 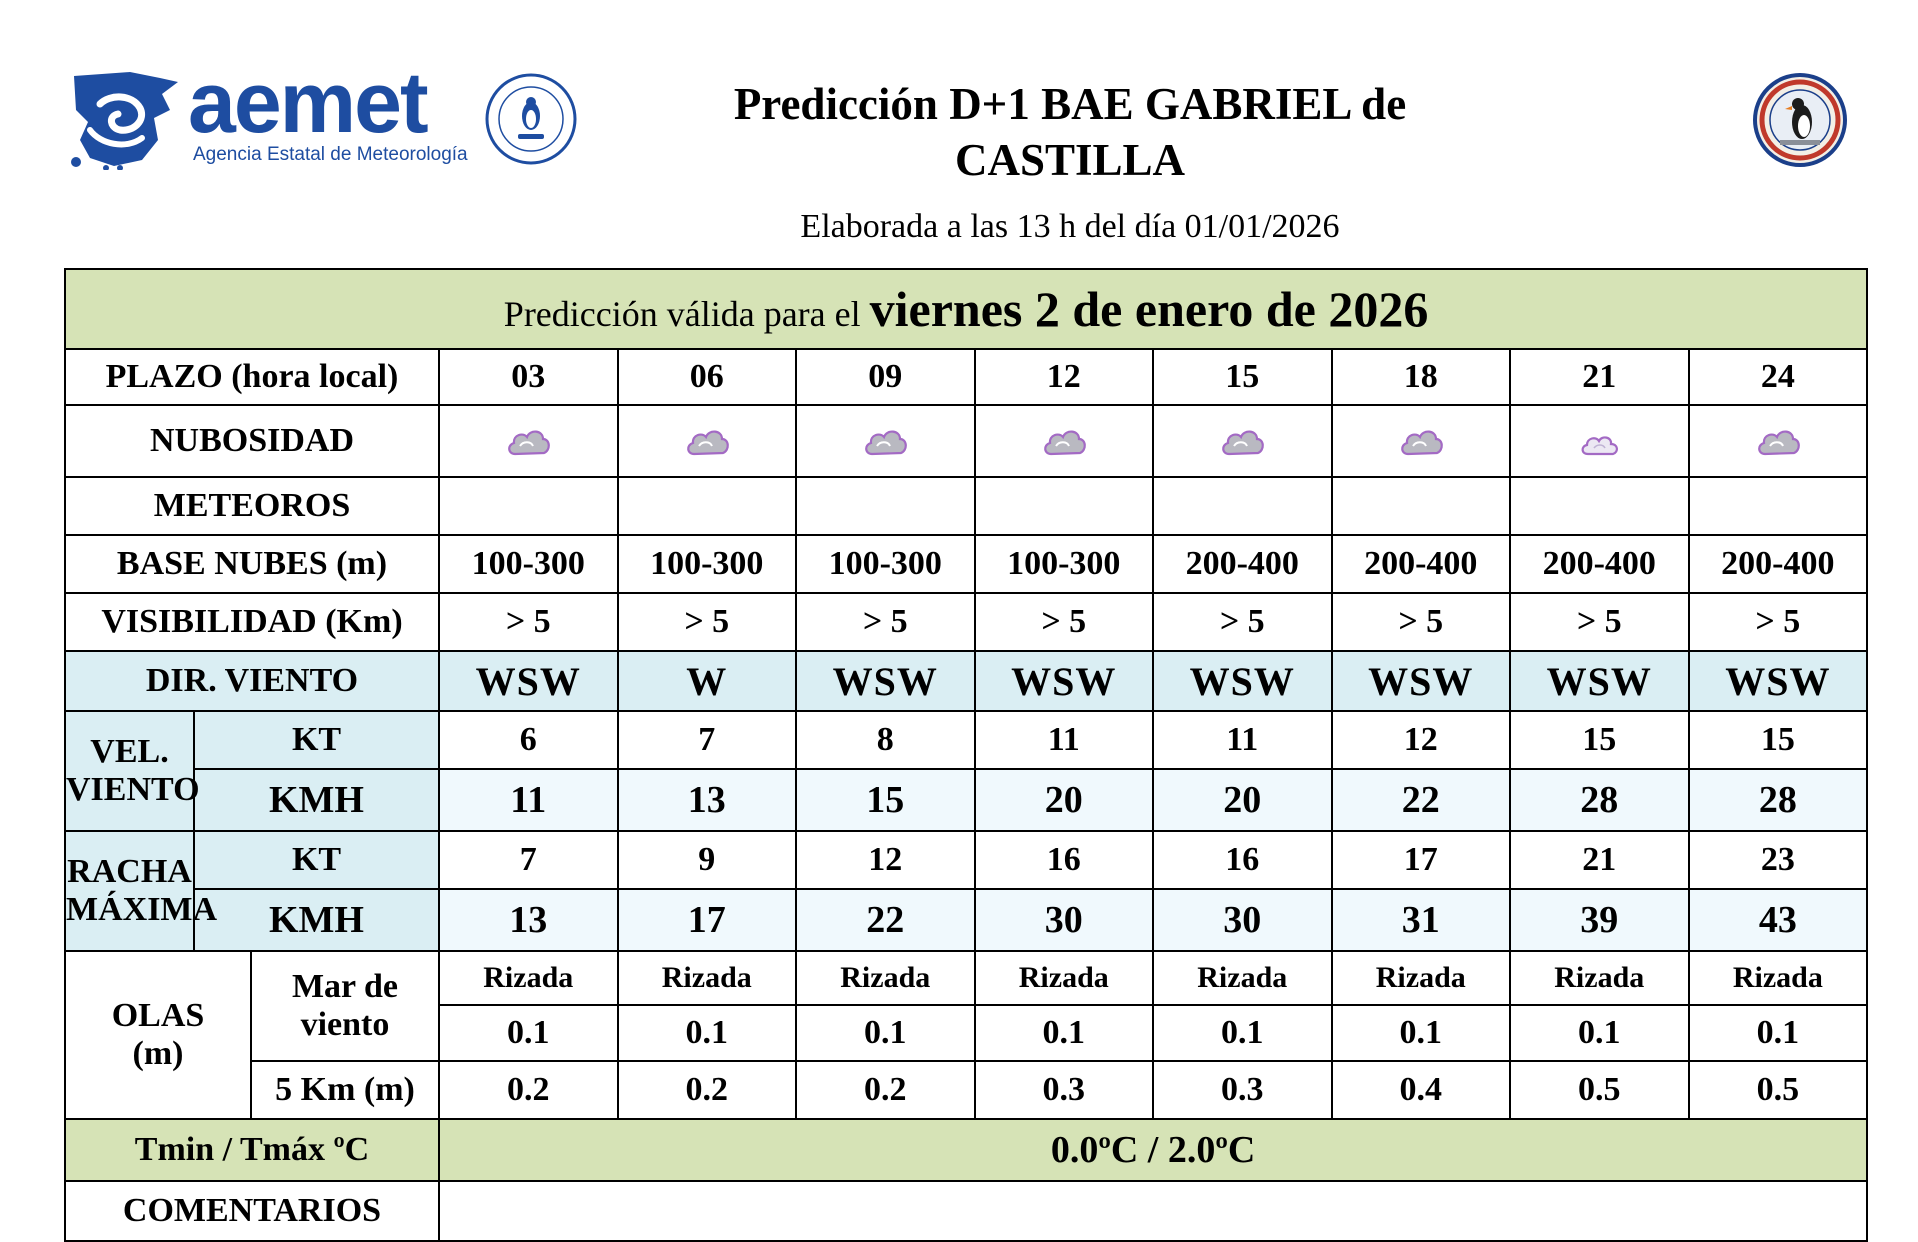 What do you see at coordinates (531, 119) in the screenshot?
I see `campanas-antarticas-seal-icon` at bounding box center [531, 119].